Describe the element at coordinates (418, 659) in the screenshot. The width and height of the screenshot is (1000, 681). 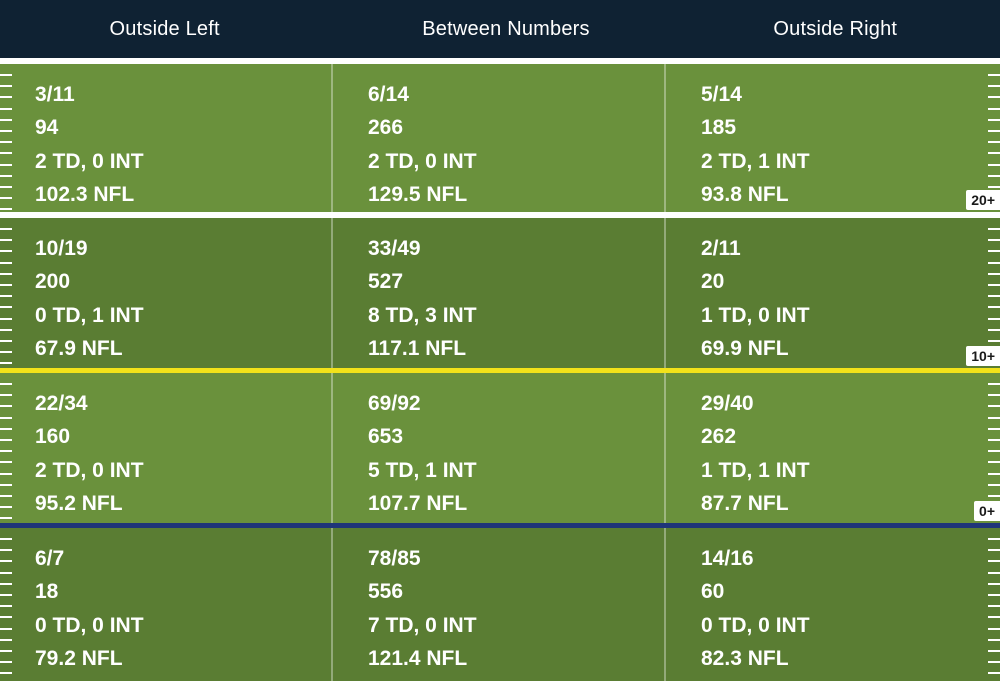
I see `stat-passer-rating: 121.4 NFL` at that location.